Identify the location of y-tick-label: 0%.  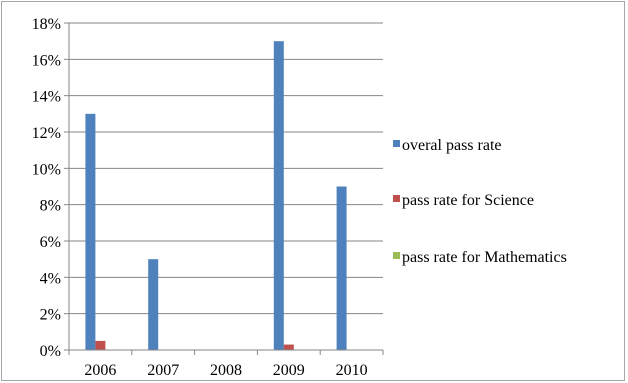
(50, 351).